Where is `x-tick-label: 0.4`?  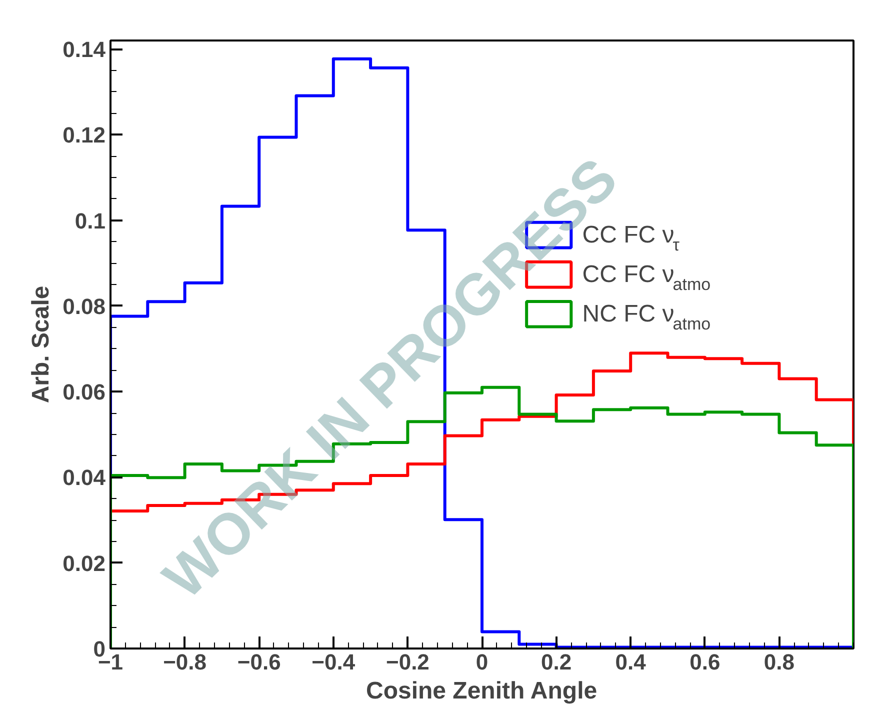
x-tick-label: 0.4 is located at coordinates (631, 662).